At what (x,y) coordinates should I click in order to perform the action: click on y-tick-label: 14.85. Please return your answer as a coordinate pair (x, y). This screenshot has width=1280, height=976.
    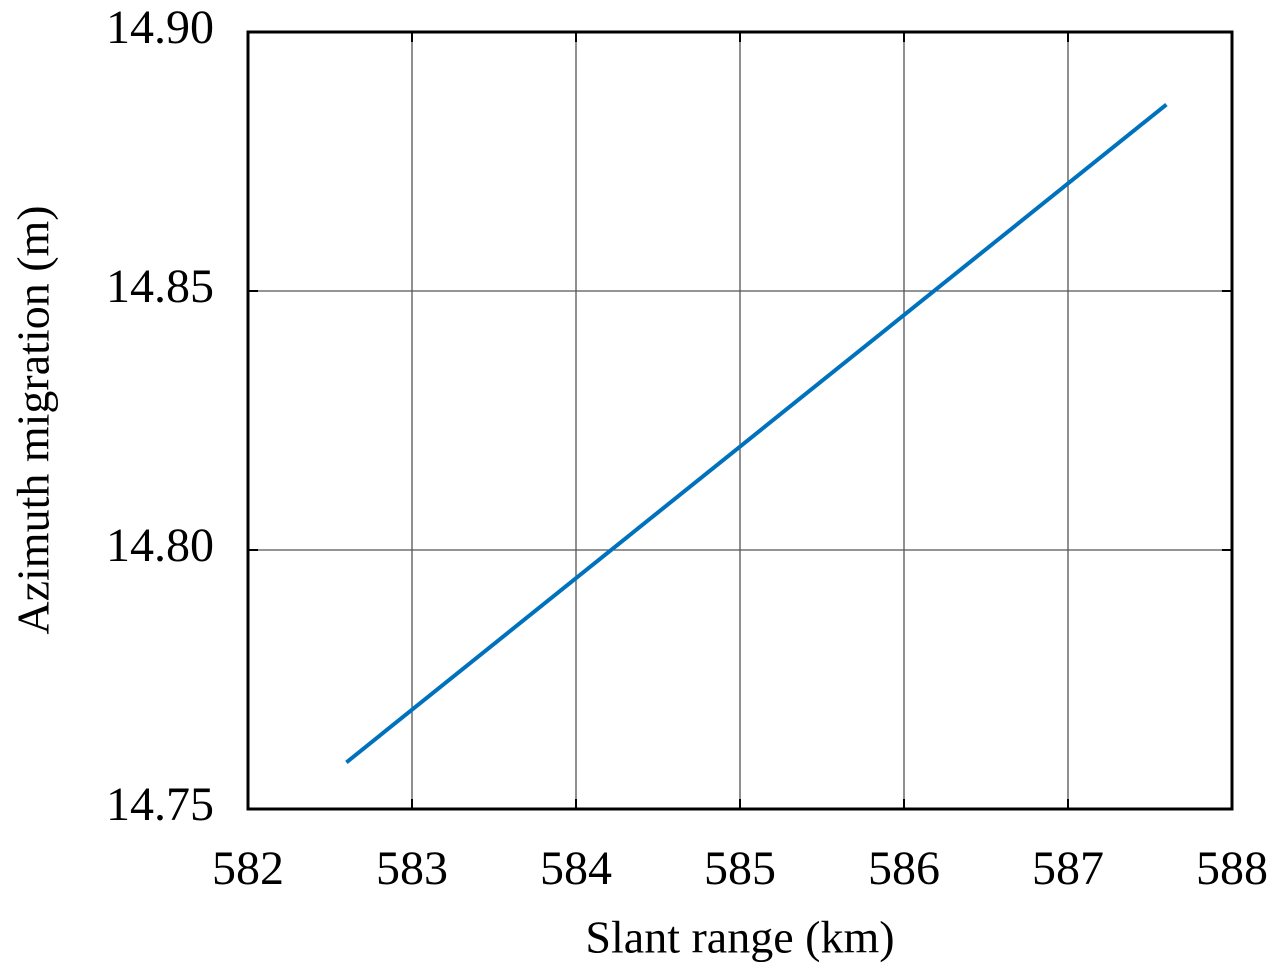
    Looking at the image, I should click on (160, 286).